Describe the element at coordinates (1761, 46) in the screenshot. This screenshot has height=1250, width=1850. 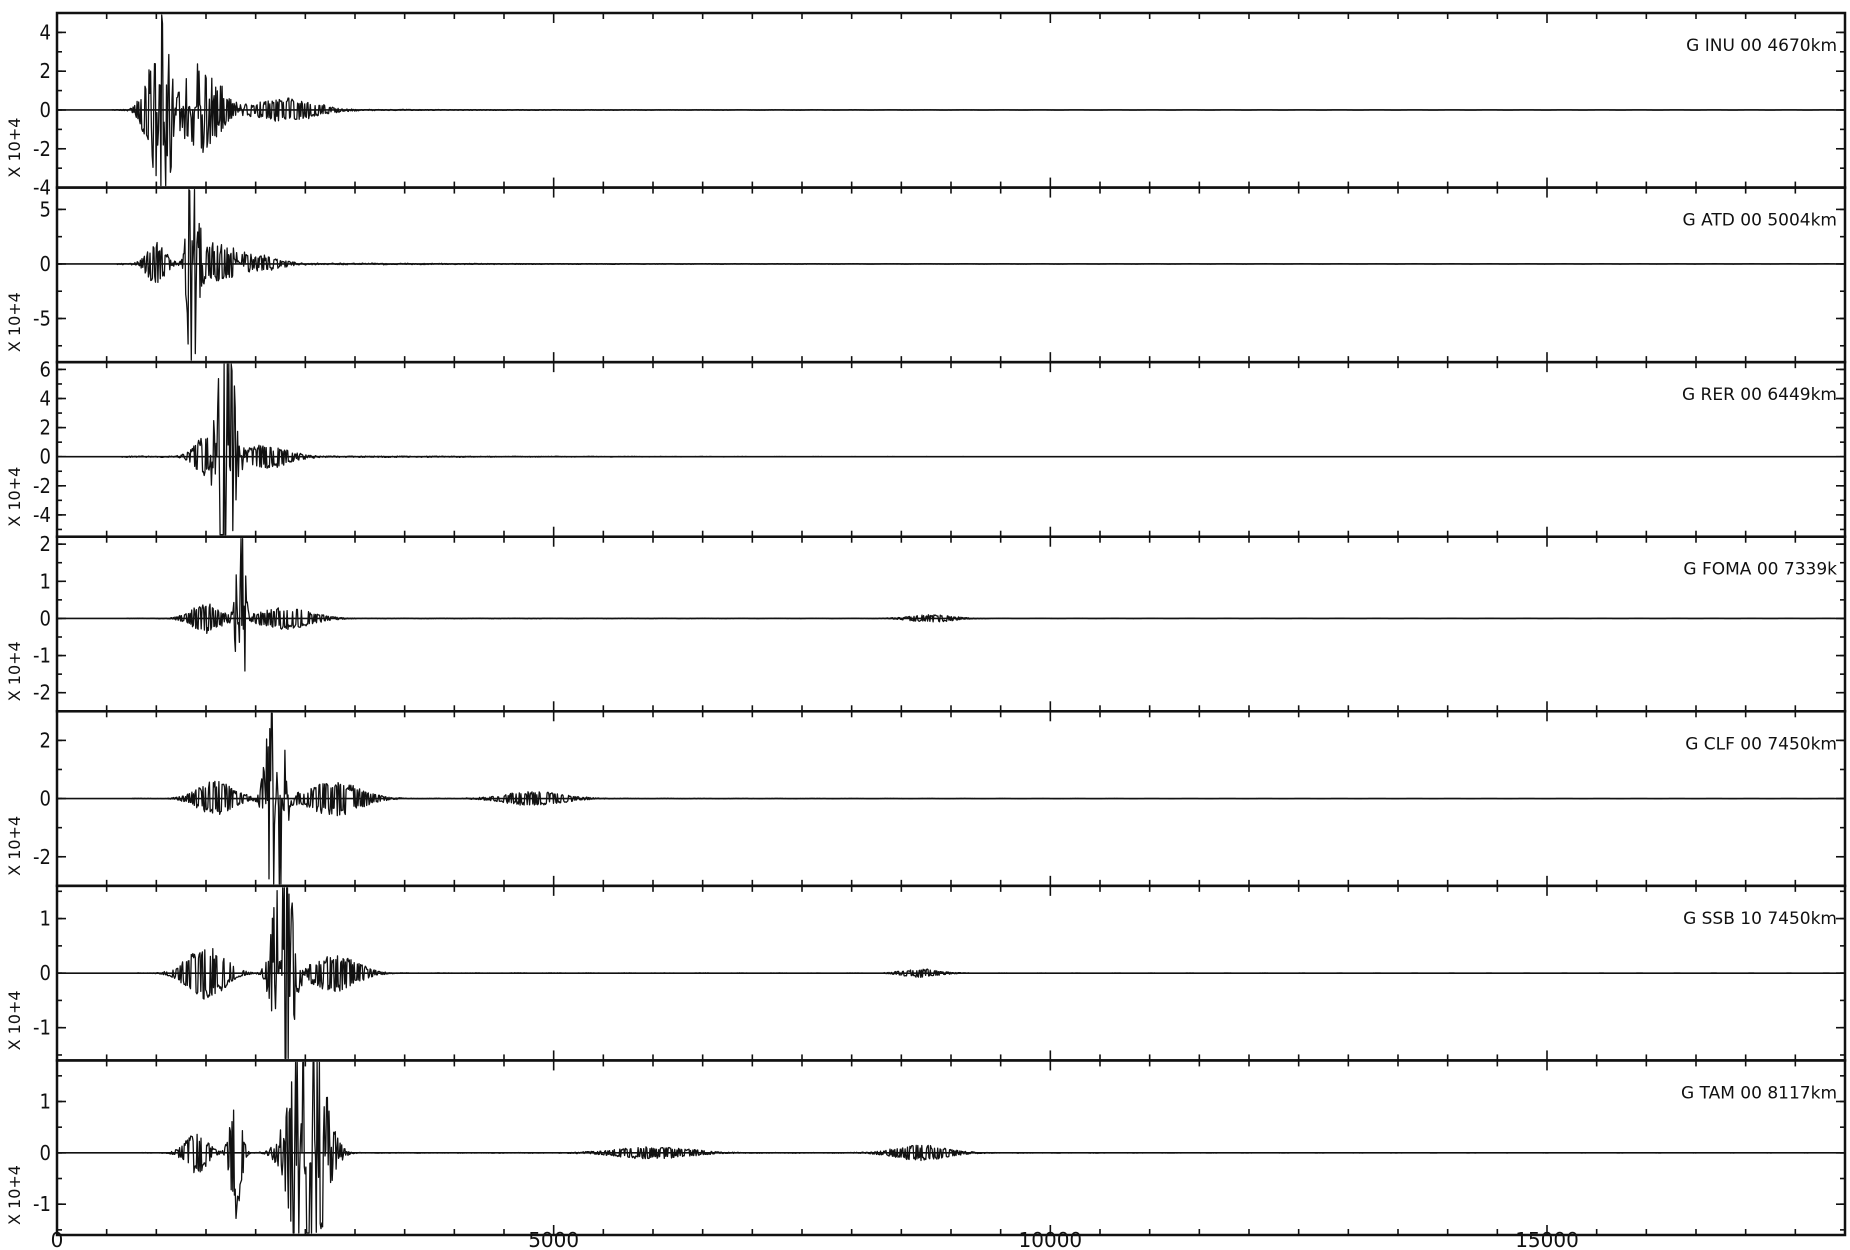
I see `station-label: G INU 00 4670km` at that location.